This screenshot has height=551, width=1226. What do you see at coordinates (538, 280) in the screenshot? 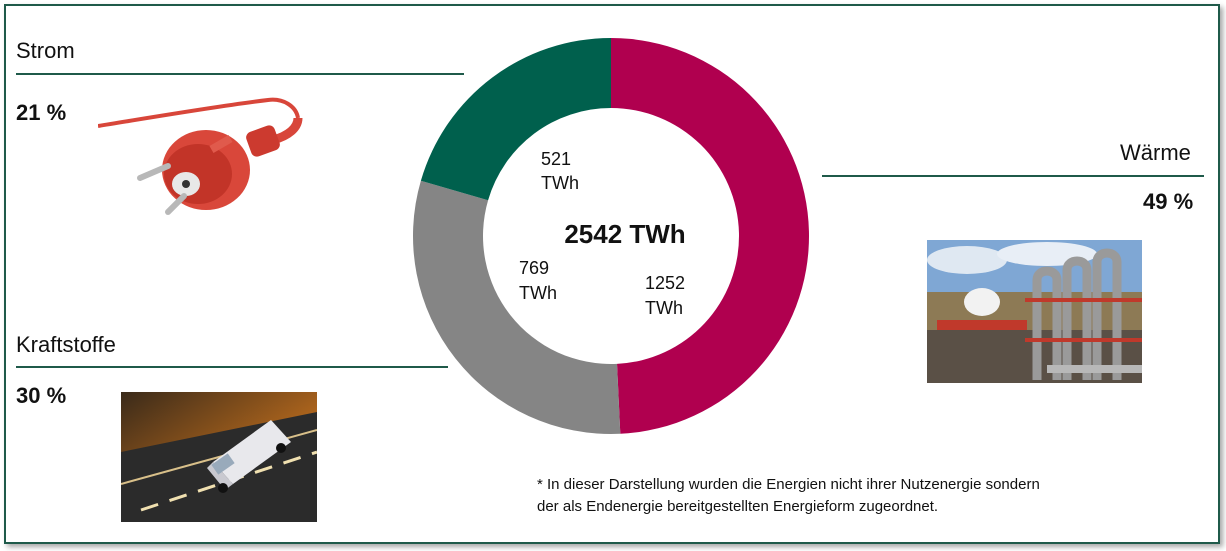
I see `kraftstoffe-value-label: 769 TWh` at bounding box center [538, 280].